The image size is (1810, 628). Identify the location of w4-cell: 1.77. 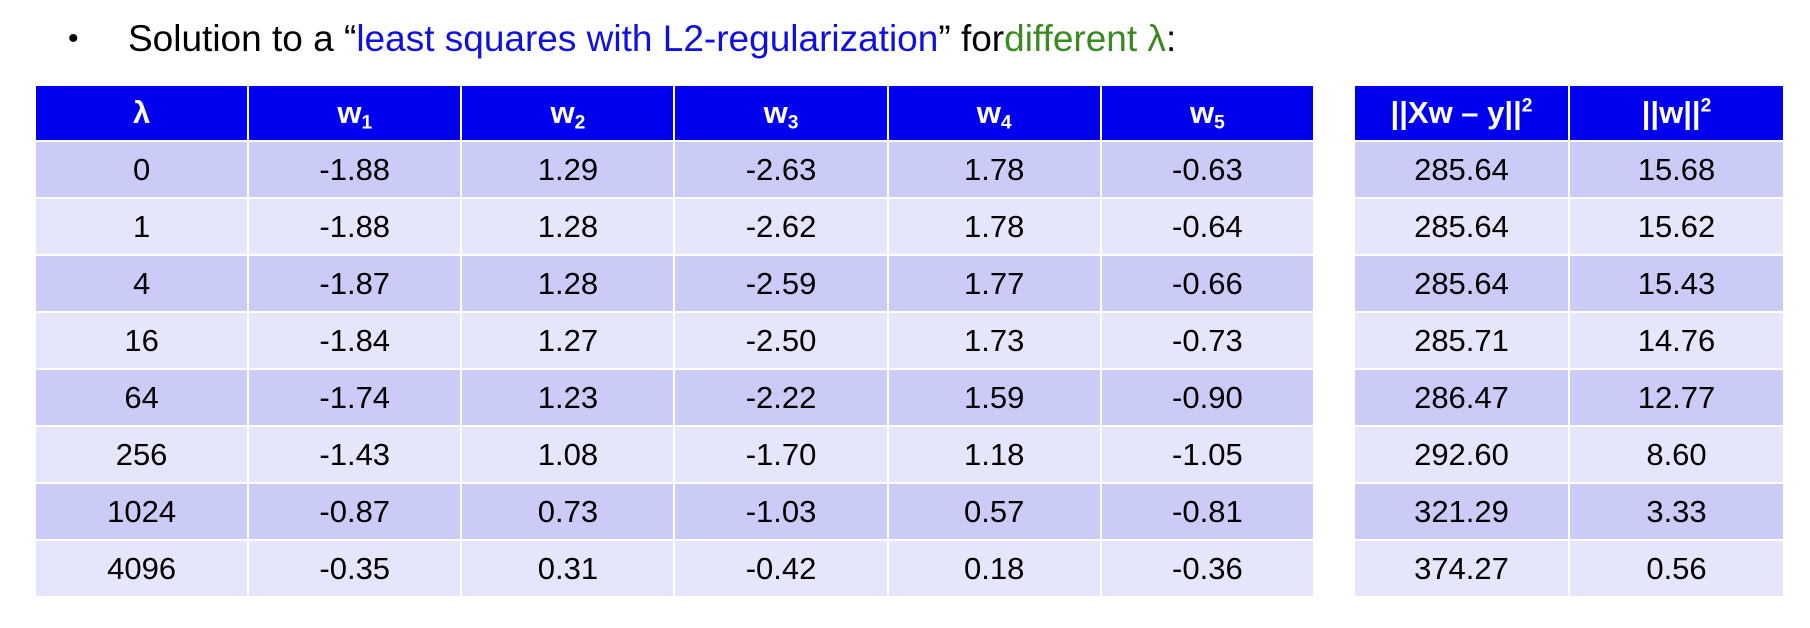
(994, 283).